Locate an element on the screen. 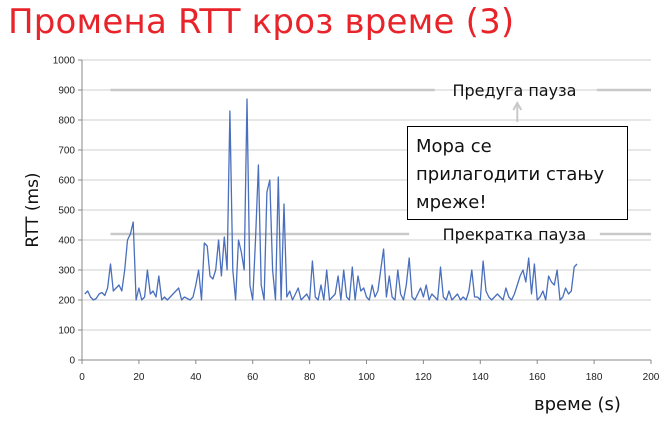  x-tick-label: 160 is located at coordinates (537, 377).